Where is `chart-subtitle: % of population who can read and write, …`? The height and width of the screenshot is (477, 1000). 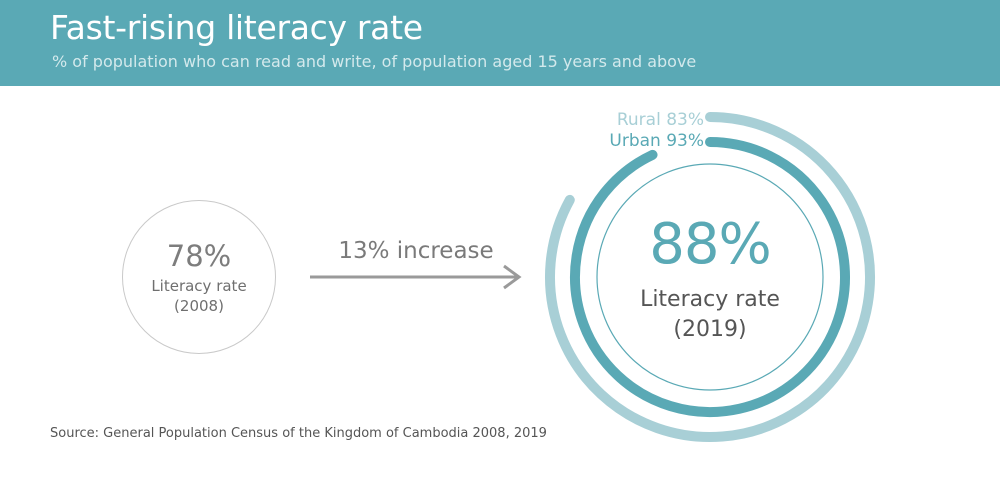 chart-subtitle: % of population who can read and write, … is located at coordinates (374, 61).